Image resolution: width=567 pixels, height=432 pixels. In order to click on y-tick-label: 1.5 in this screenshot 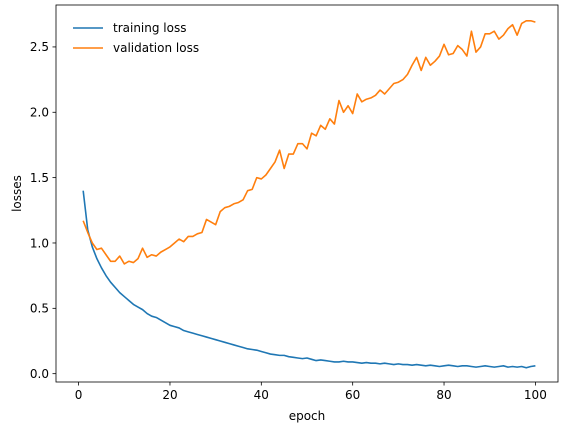, I will do `click(39, 178)`.